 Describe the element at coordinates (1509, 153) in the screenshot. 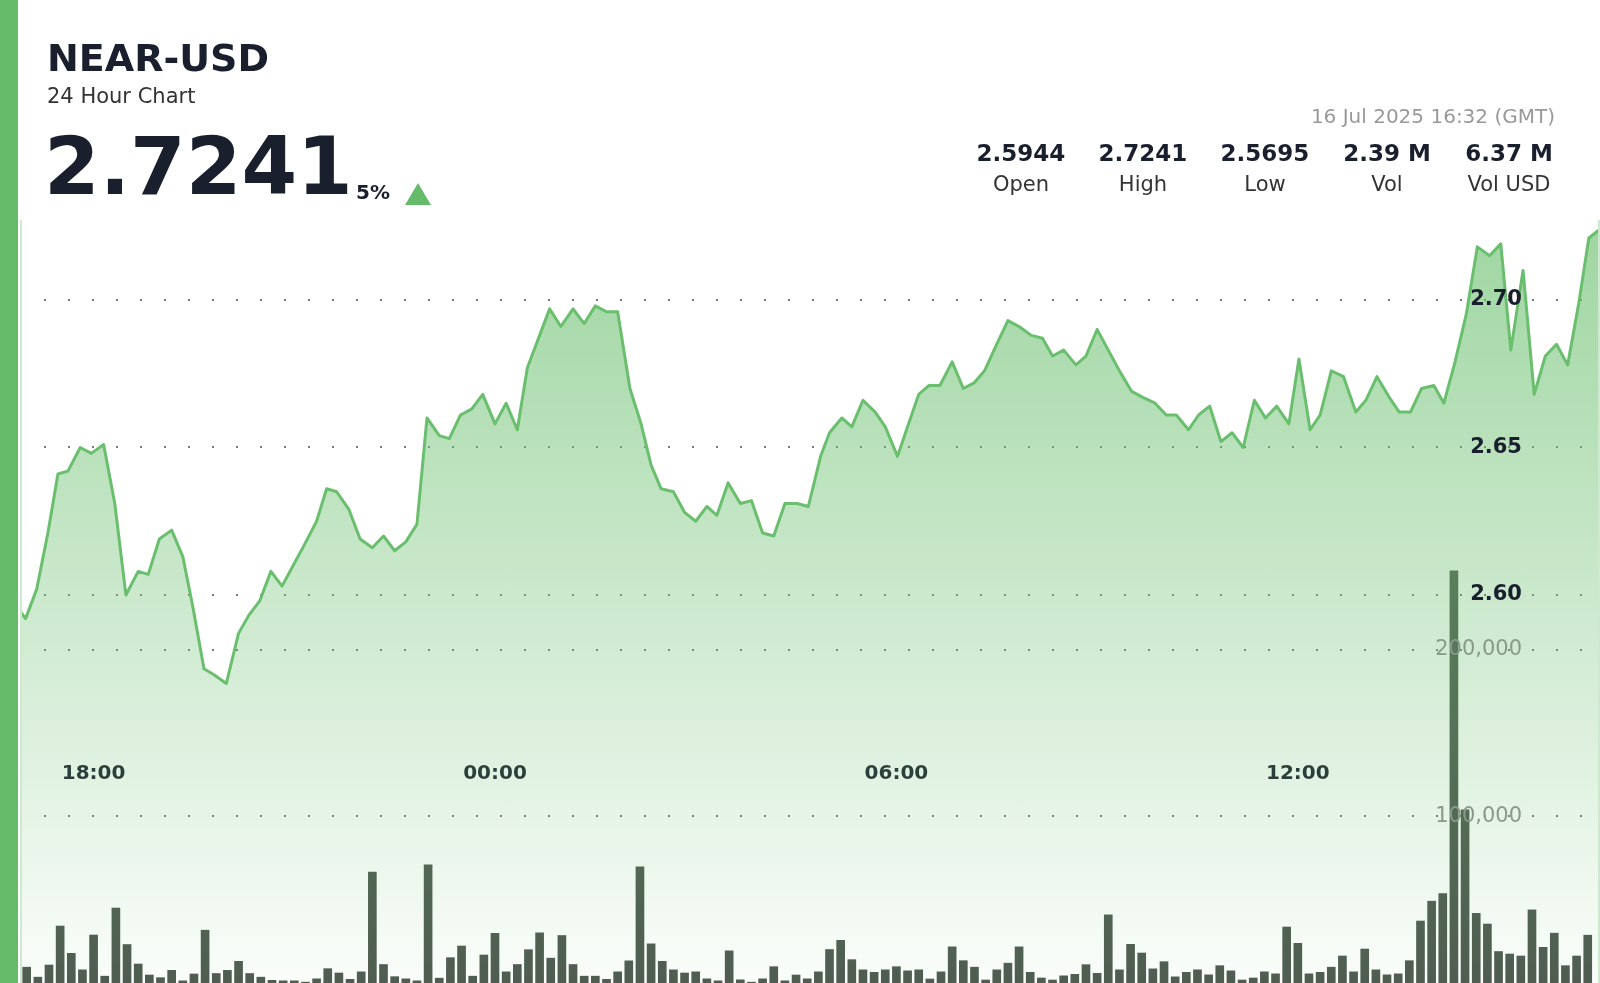

I see `text: 6.37 M` at that location.